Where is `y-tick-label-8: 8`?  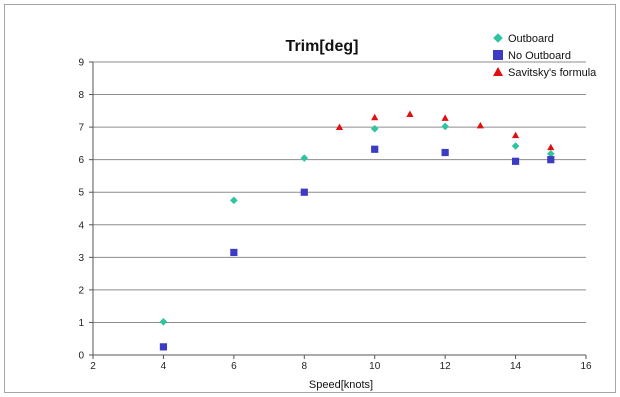 y-tick-label-8: 8 is located at coordinates (81, 95).